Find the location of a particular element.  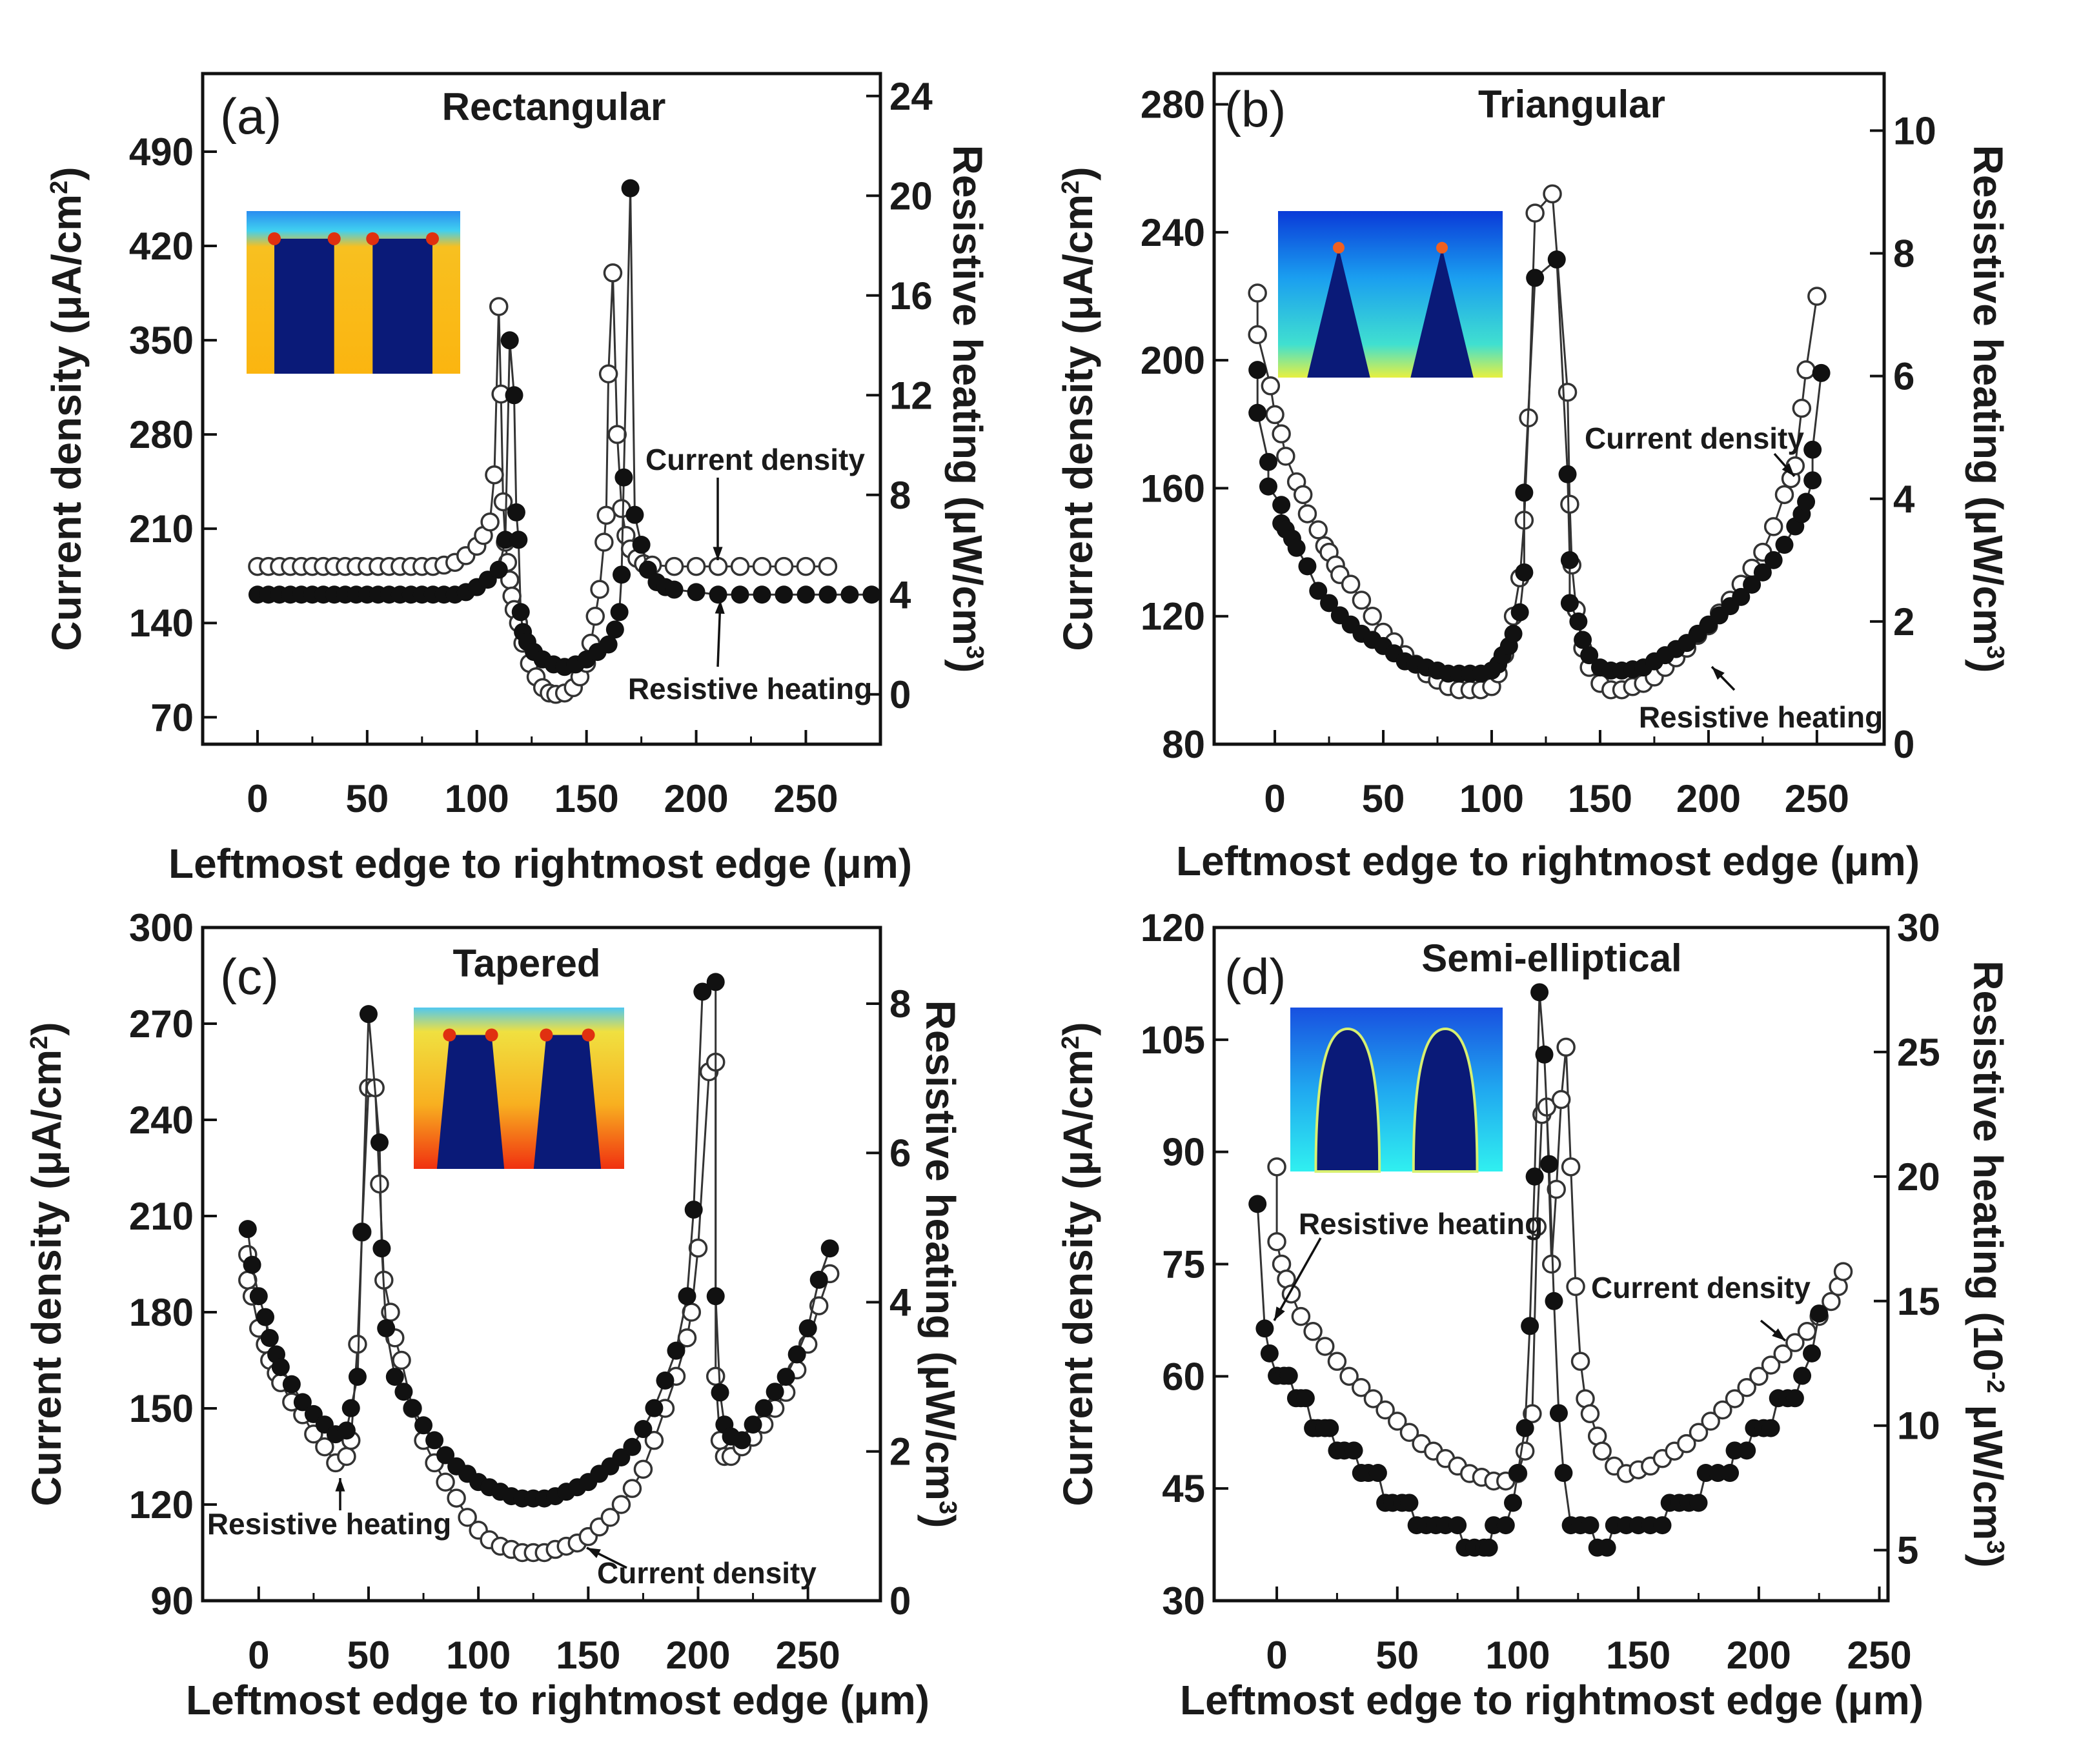

y-tick-label: 150 is located at coordinates (161, 1408).